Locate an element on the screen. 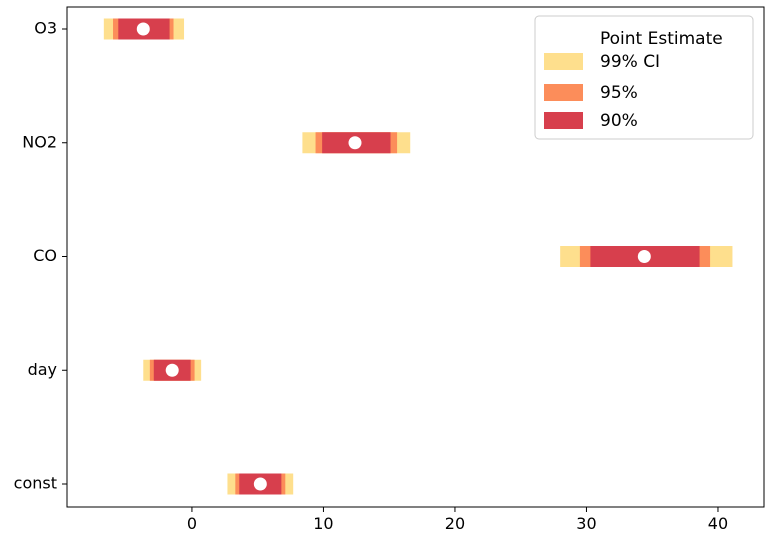 The width and height of the screenshot is (774, 538). point-estimate-o3 is located at coordinates (143, 29).